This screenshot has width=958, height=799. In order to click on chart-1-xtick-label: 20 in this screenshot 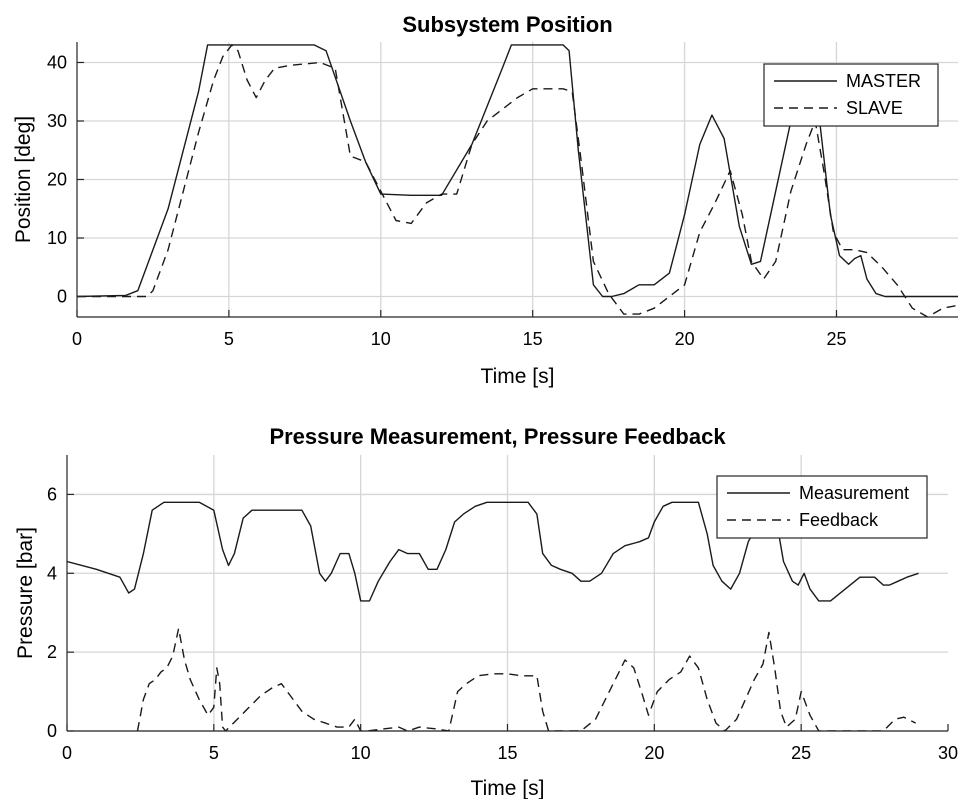, I will do `click(654, 753)`.